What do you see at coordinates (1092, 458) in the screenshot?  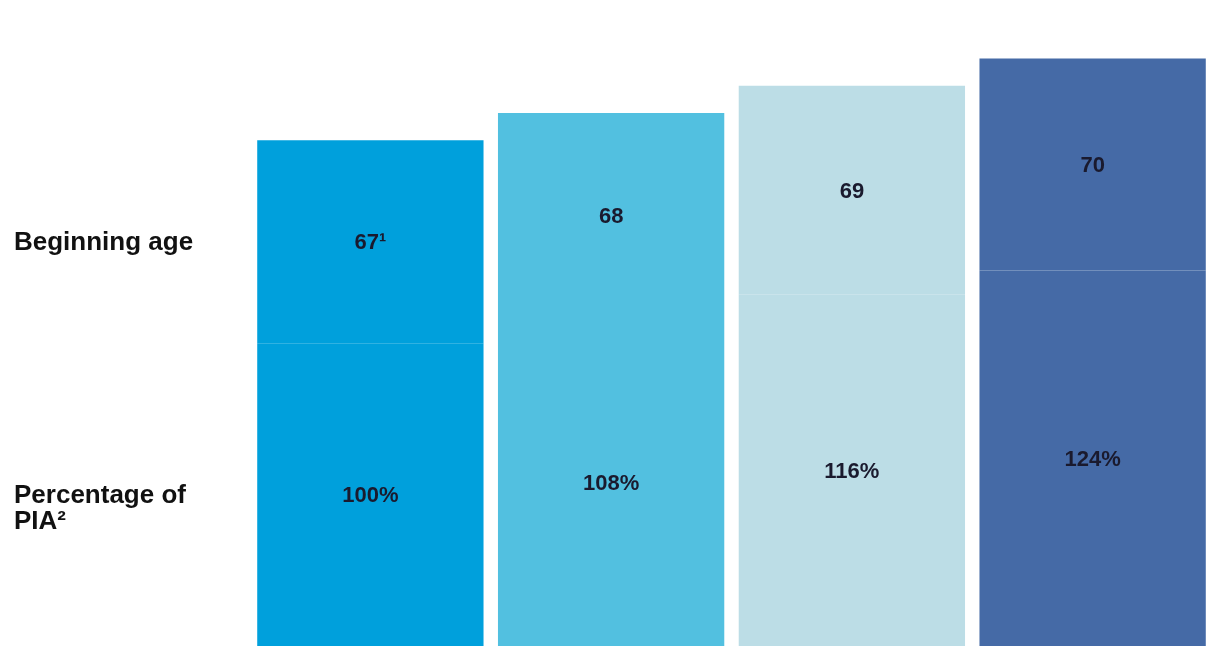 I see `data-label: 124%` at bounding box center [1092, 458].